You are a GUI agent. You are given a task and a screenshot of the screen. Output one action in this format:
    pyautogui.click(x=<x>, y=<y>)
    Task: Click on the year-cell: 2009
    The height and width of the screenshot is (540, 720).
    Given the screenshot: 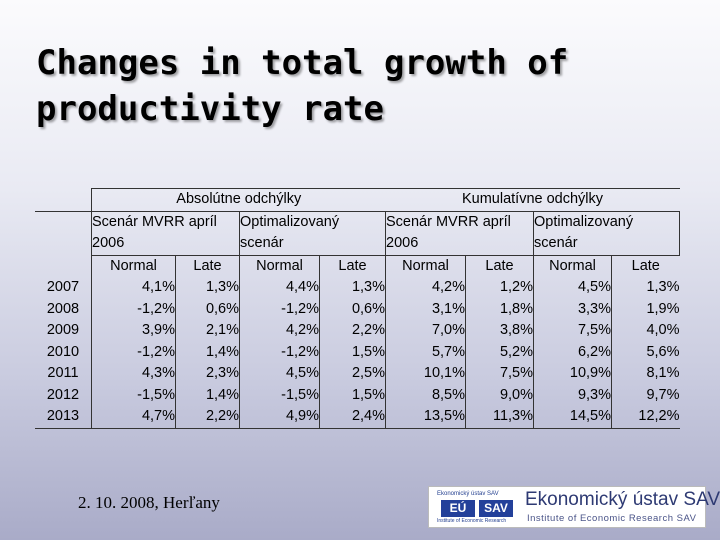 What is the action you would take?
    pyautogui.click(x=63, y=331)
    